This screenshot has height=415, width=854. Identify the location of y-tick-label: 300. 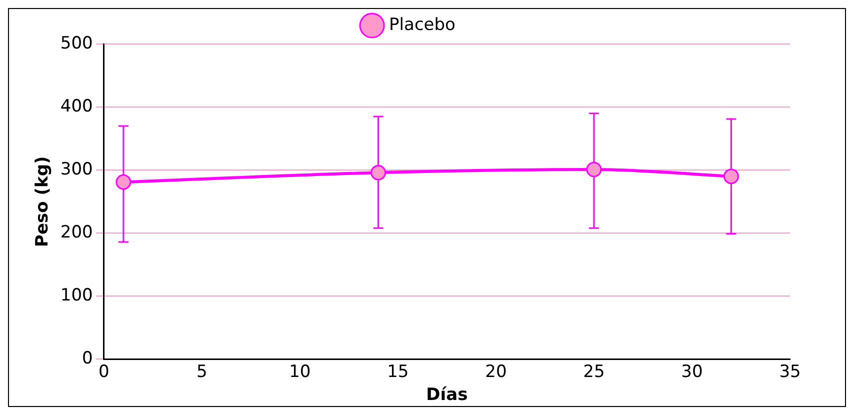
(76, 170).